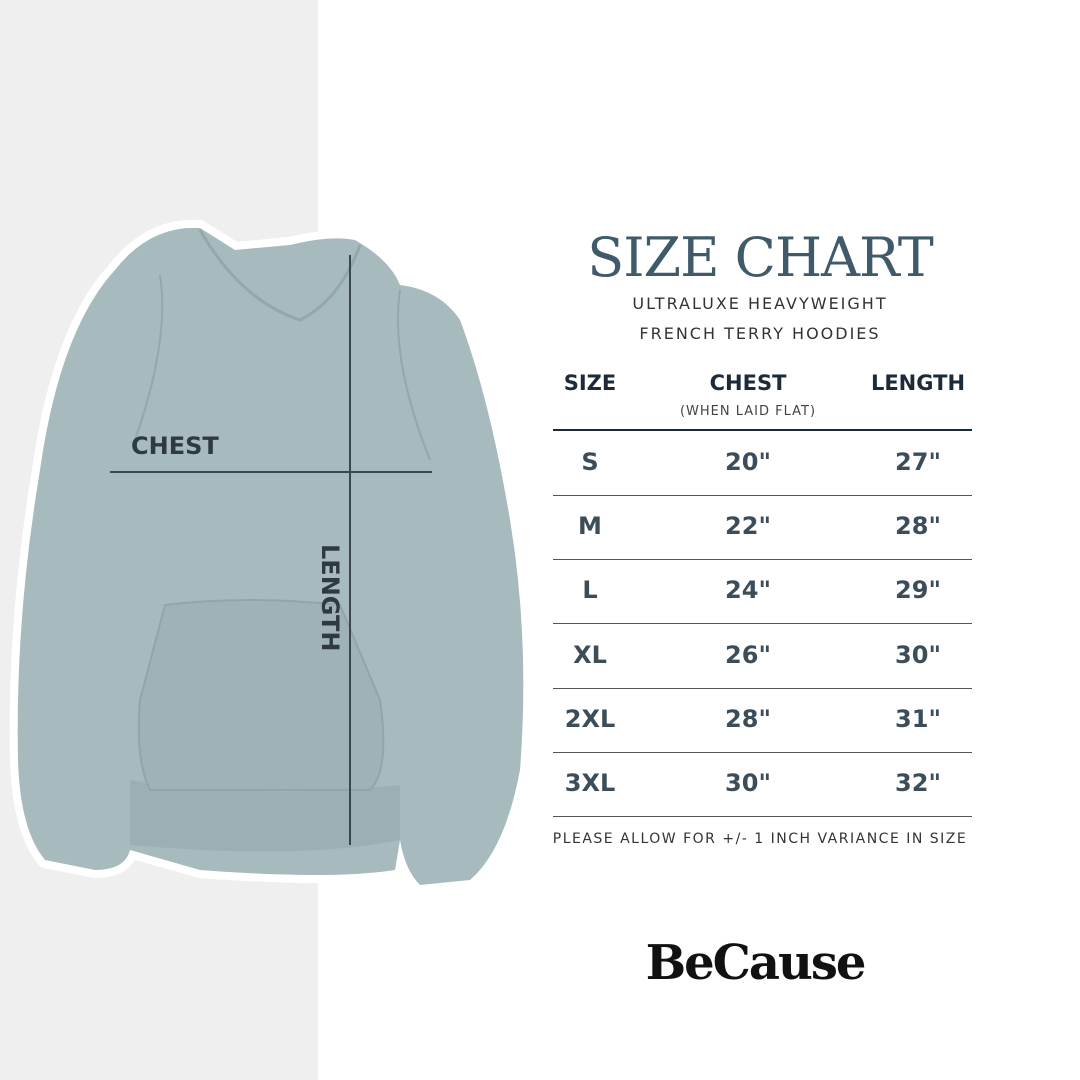 This screenshot has height=1080, width=1080. I want to click on table-row: M 22" 28", so click(762, 528).